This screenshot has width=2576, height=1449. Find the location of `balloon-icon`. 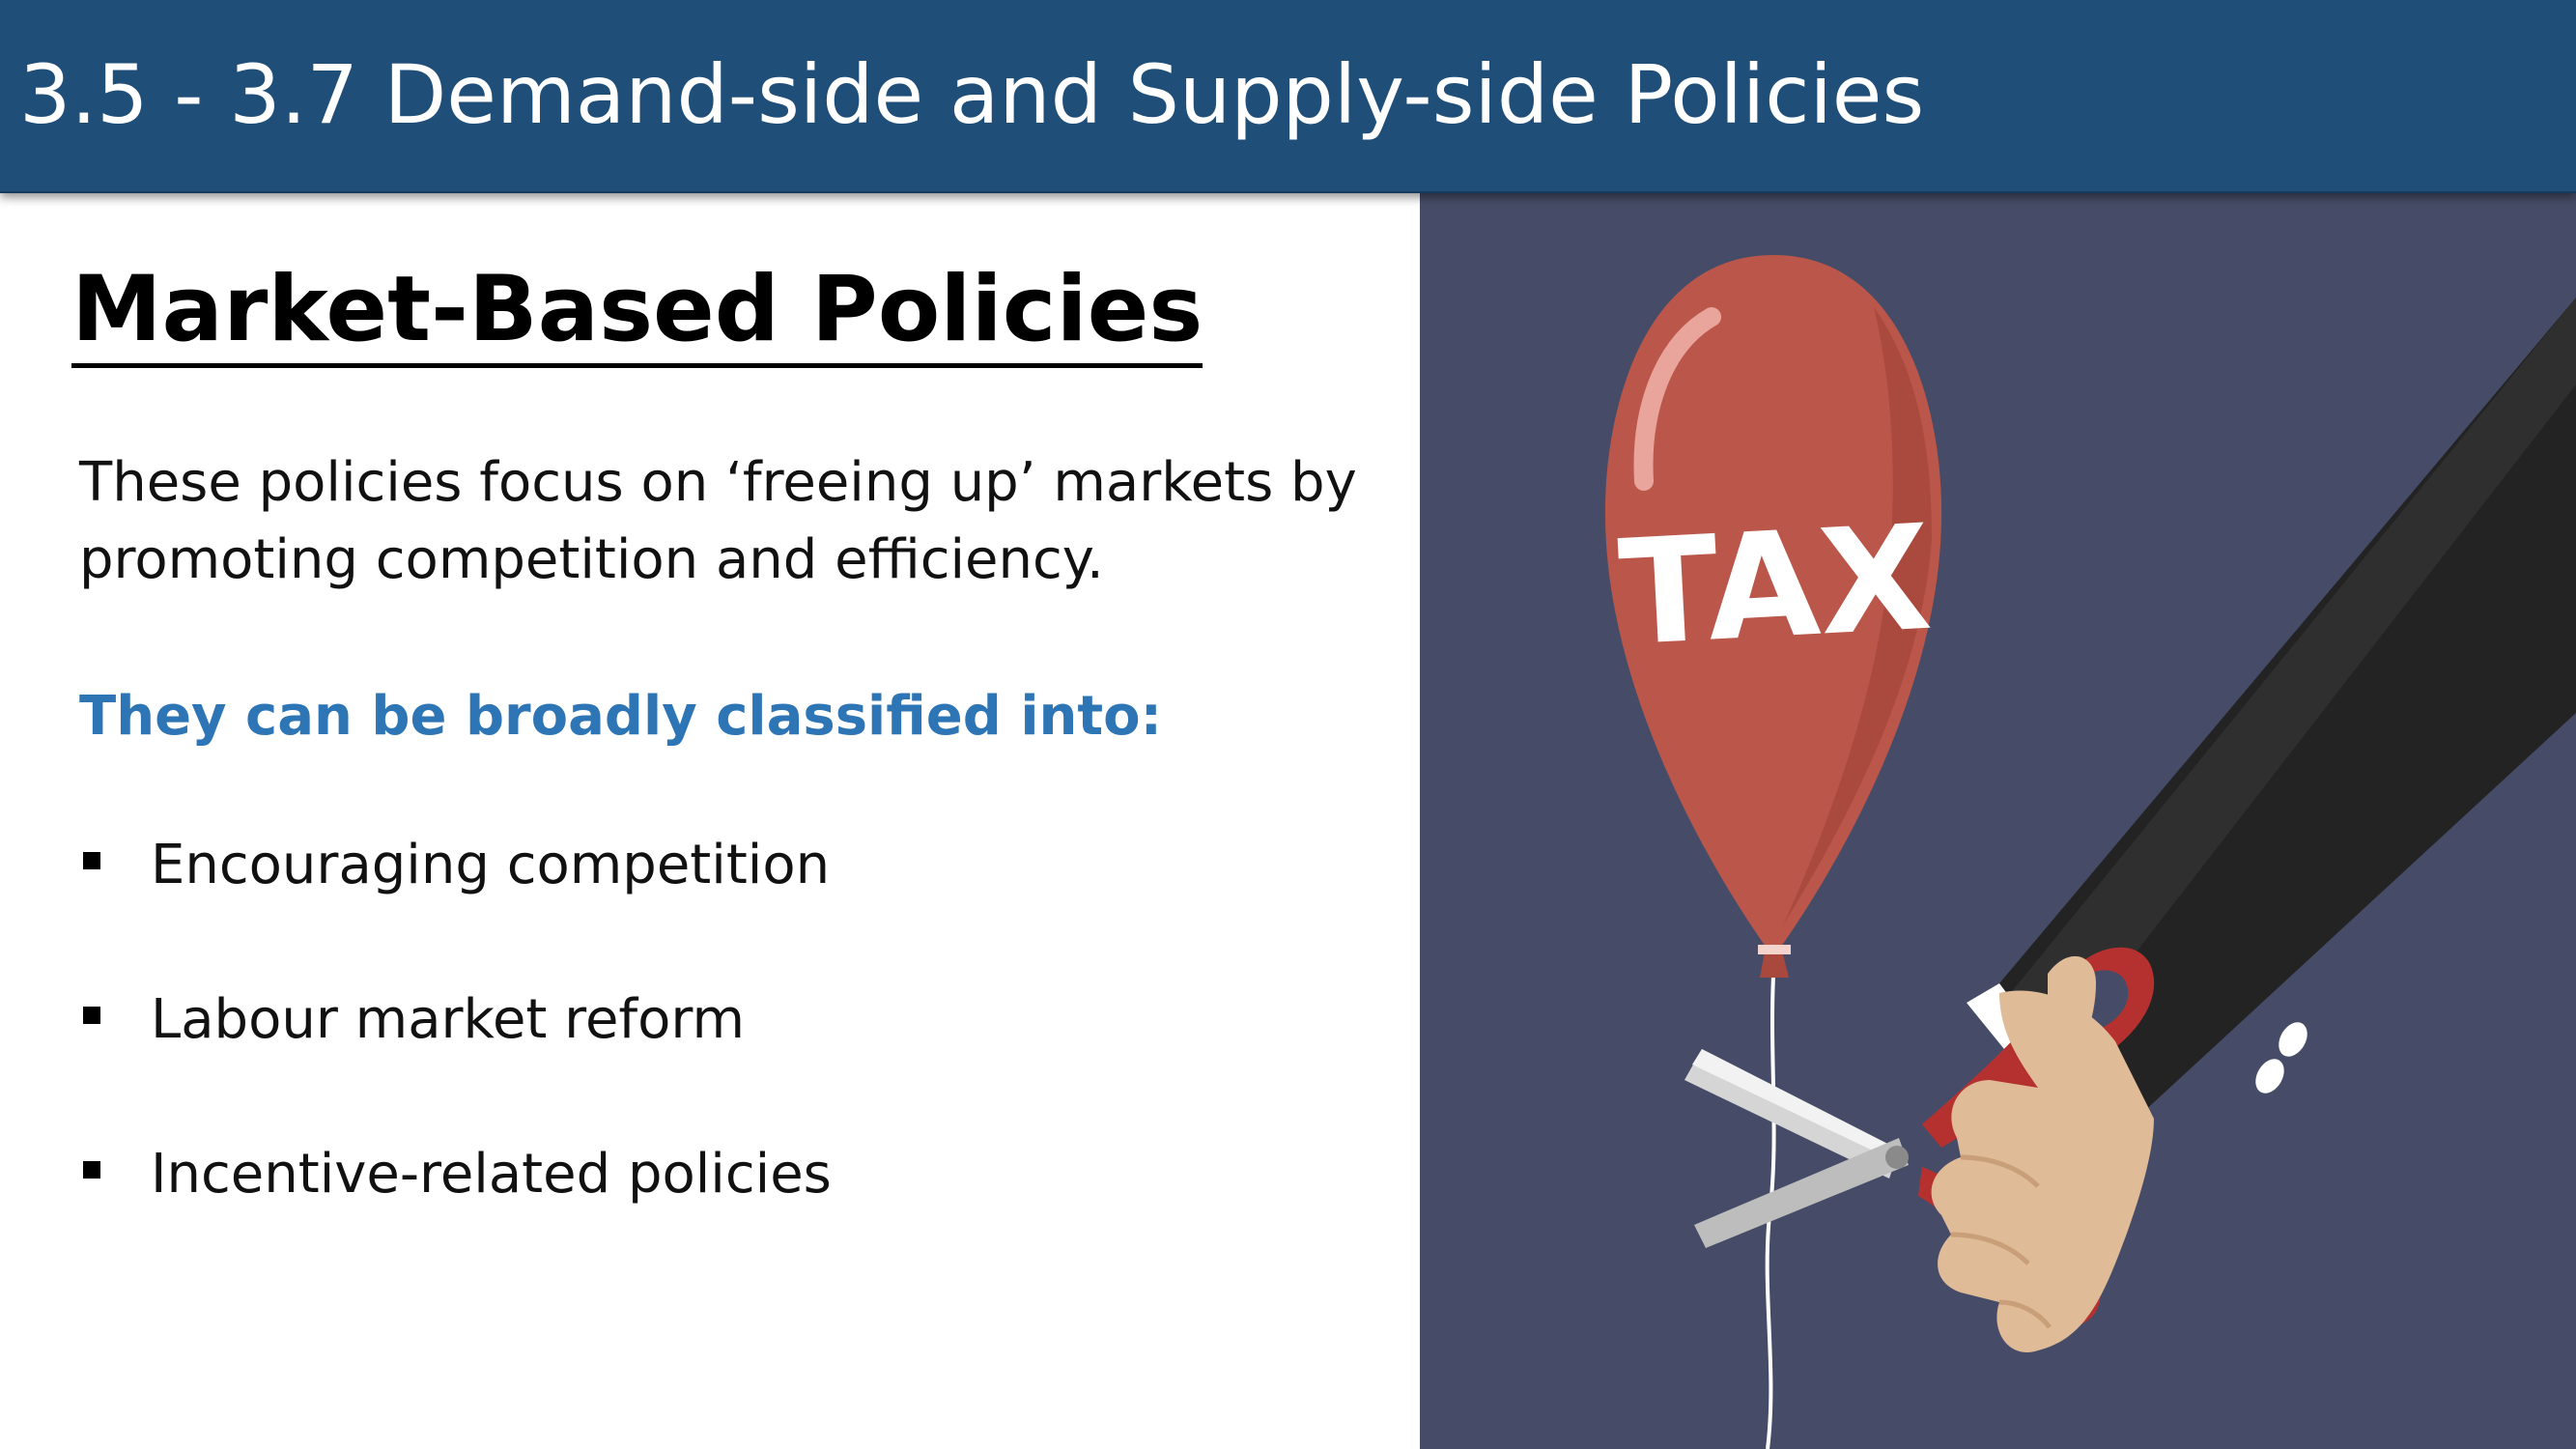

balloon-icon is located at coordinates (1773, 616).